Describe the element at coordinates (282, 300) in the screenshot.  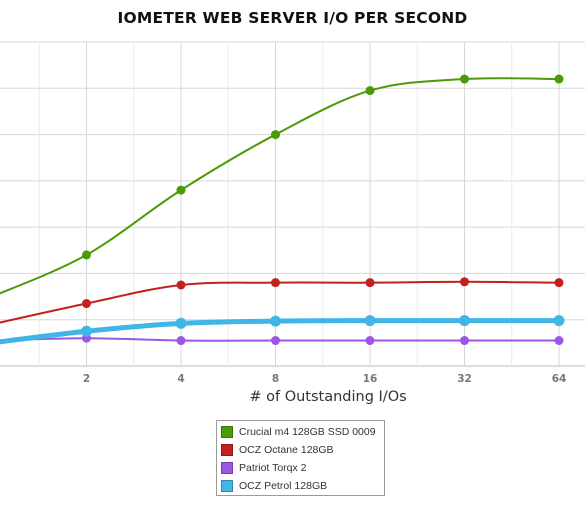
I see `series-ocz-octane-128gb` at that location.